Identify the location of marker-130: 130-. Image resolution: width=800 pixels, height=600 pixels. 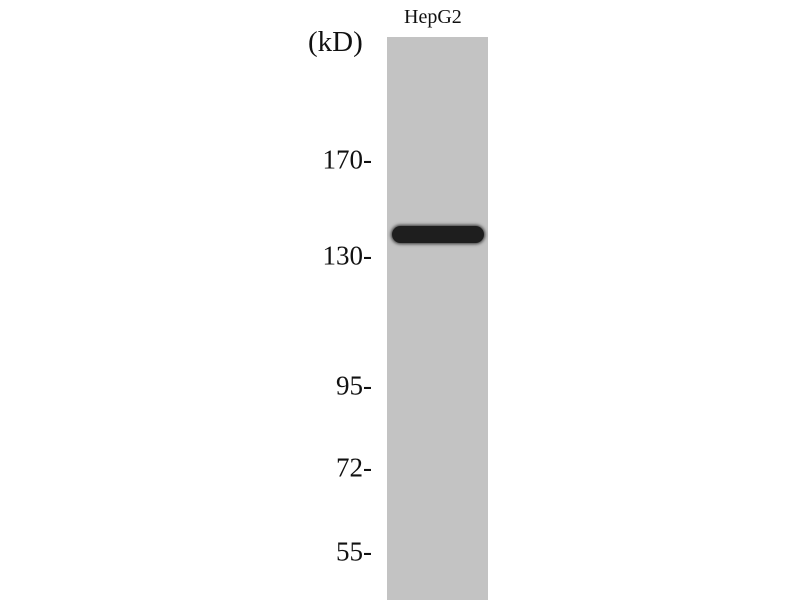
(347, 255).